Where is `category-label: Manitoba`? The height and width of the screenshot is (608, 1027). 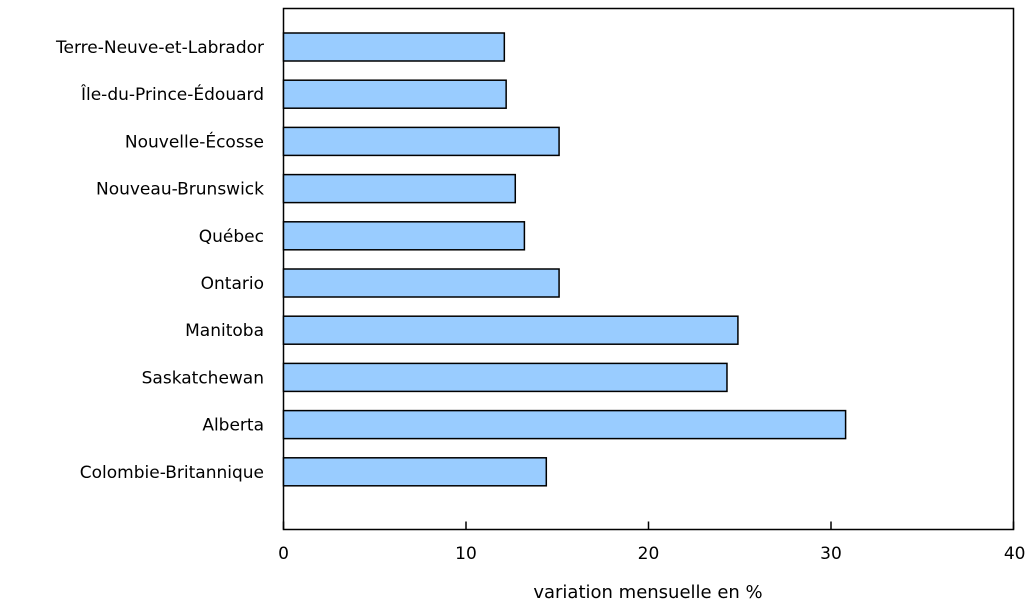
category-label: Manitoba is located at coordinates (224, 331).